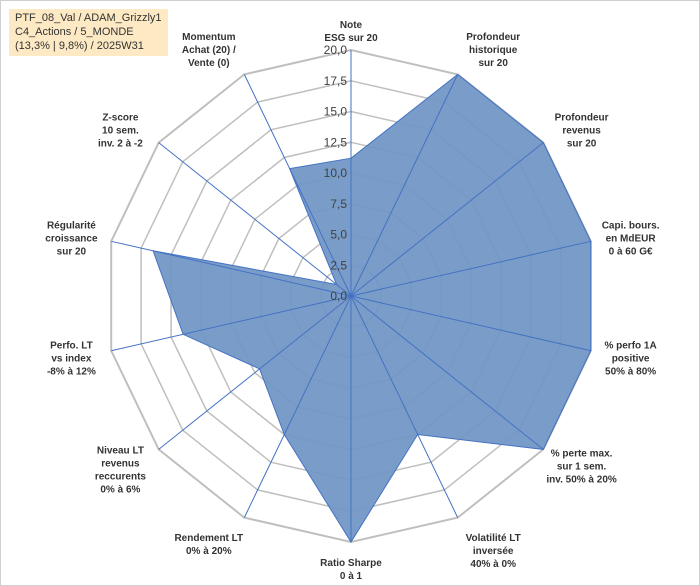  Describe the element at coordinates (79, 46) in the screenshot. I see `info-line-3: (13,3% | 9,8%) / 2025W31` at that location.